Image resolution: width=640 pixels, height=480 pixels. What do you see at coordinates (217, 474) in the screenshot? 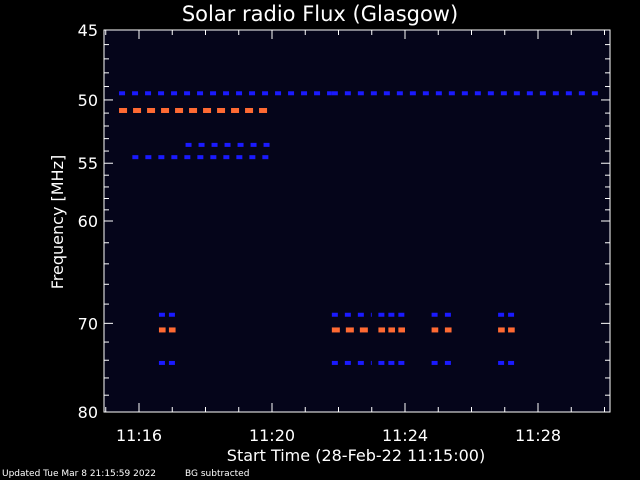
I see `bg-subtracted-note: BG subtracted` at bounding box center [217, 474].